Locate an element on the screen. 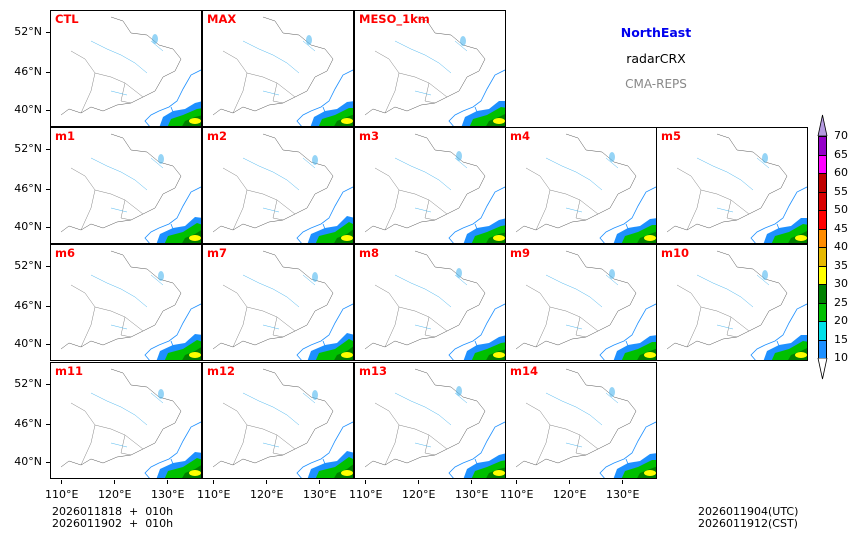  colorbar-level-label: 15 is located at coordinates (841, 339).